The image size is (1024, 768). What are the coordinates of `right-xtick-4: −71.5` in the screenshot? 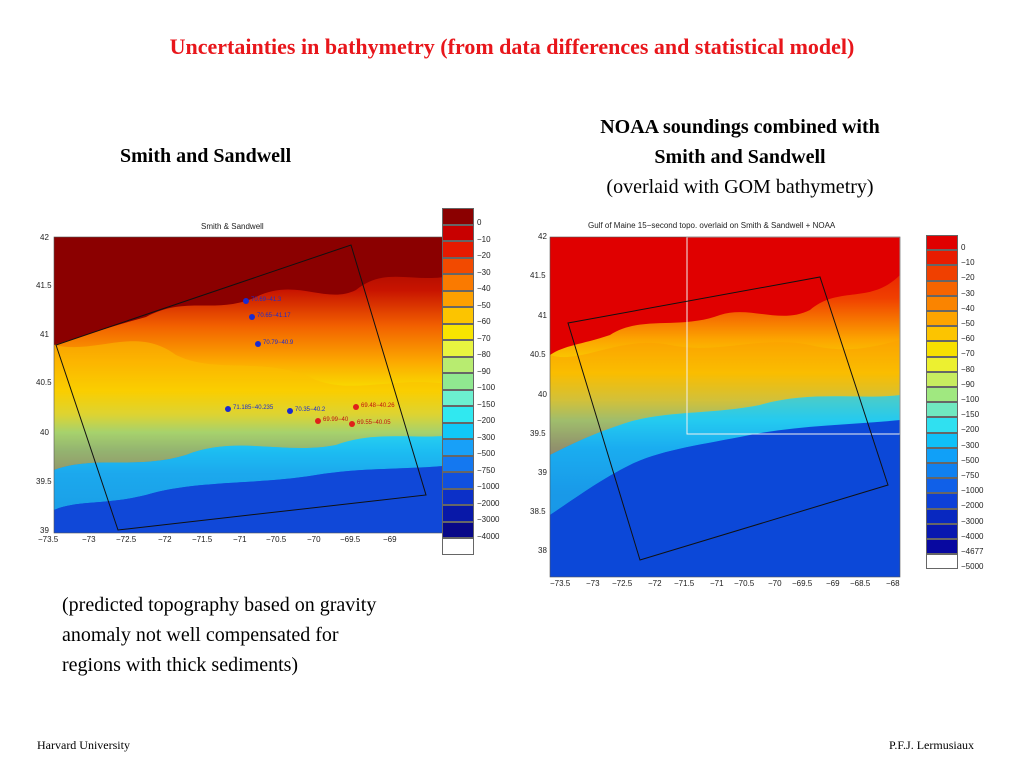 It's located at (684, 583).